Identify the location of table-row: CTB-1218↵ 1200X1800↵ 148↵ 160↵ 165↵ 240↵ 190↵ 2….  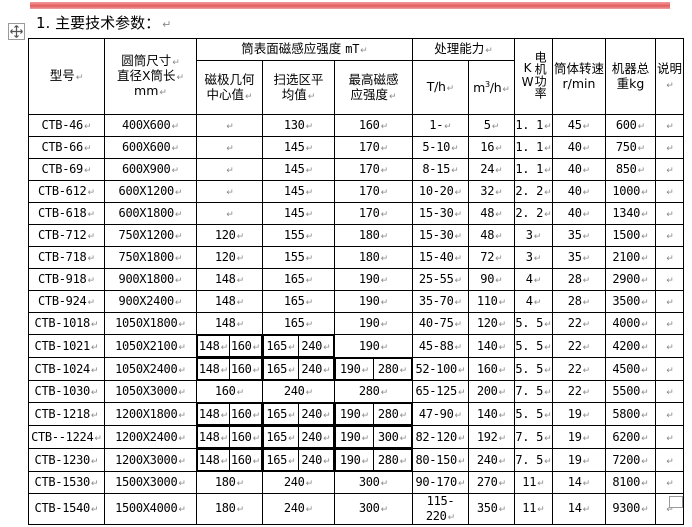
(356, 414).